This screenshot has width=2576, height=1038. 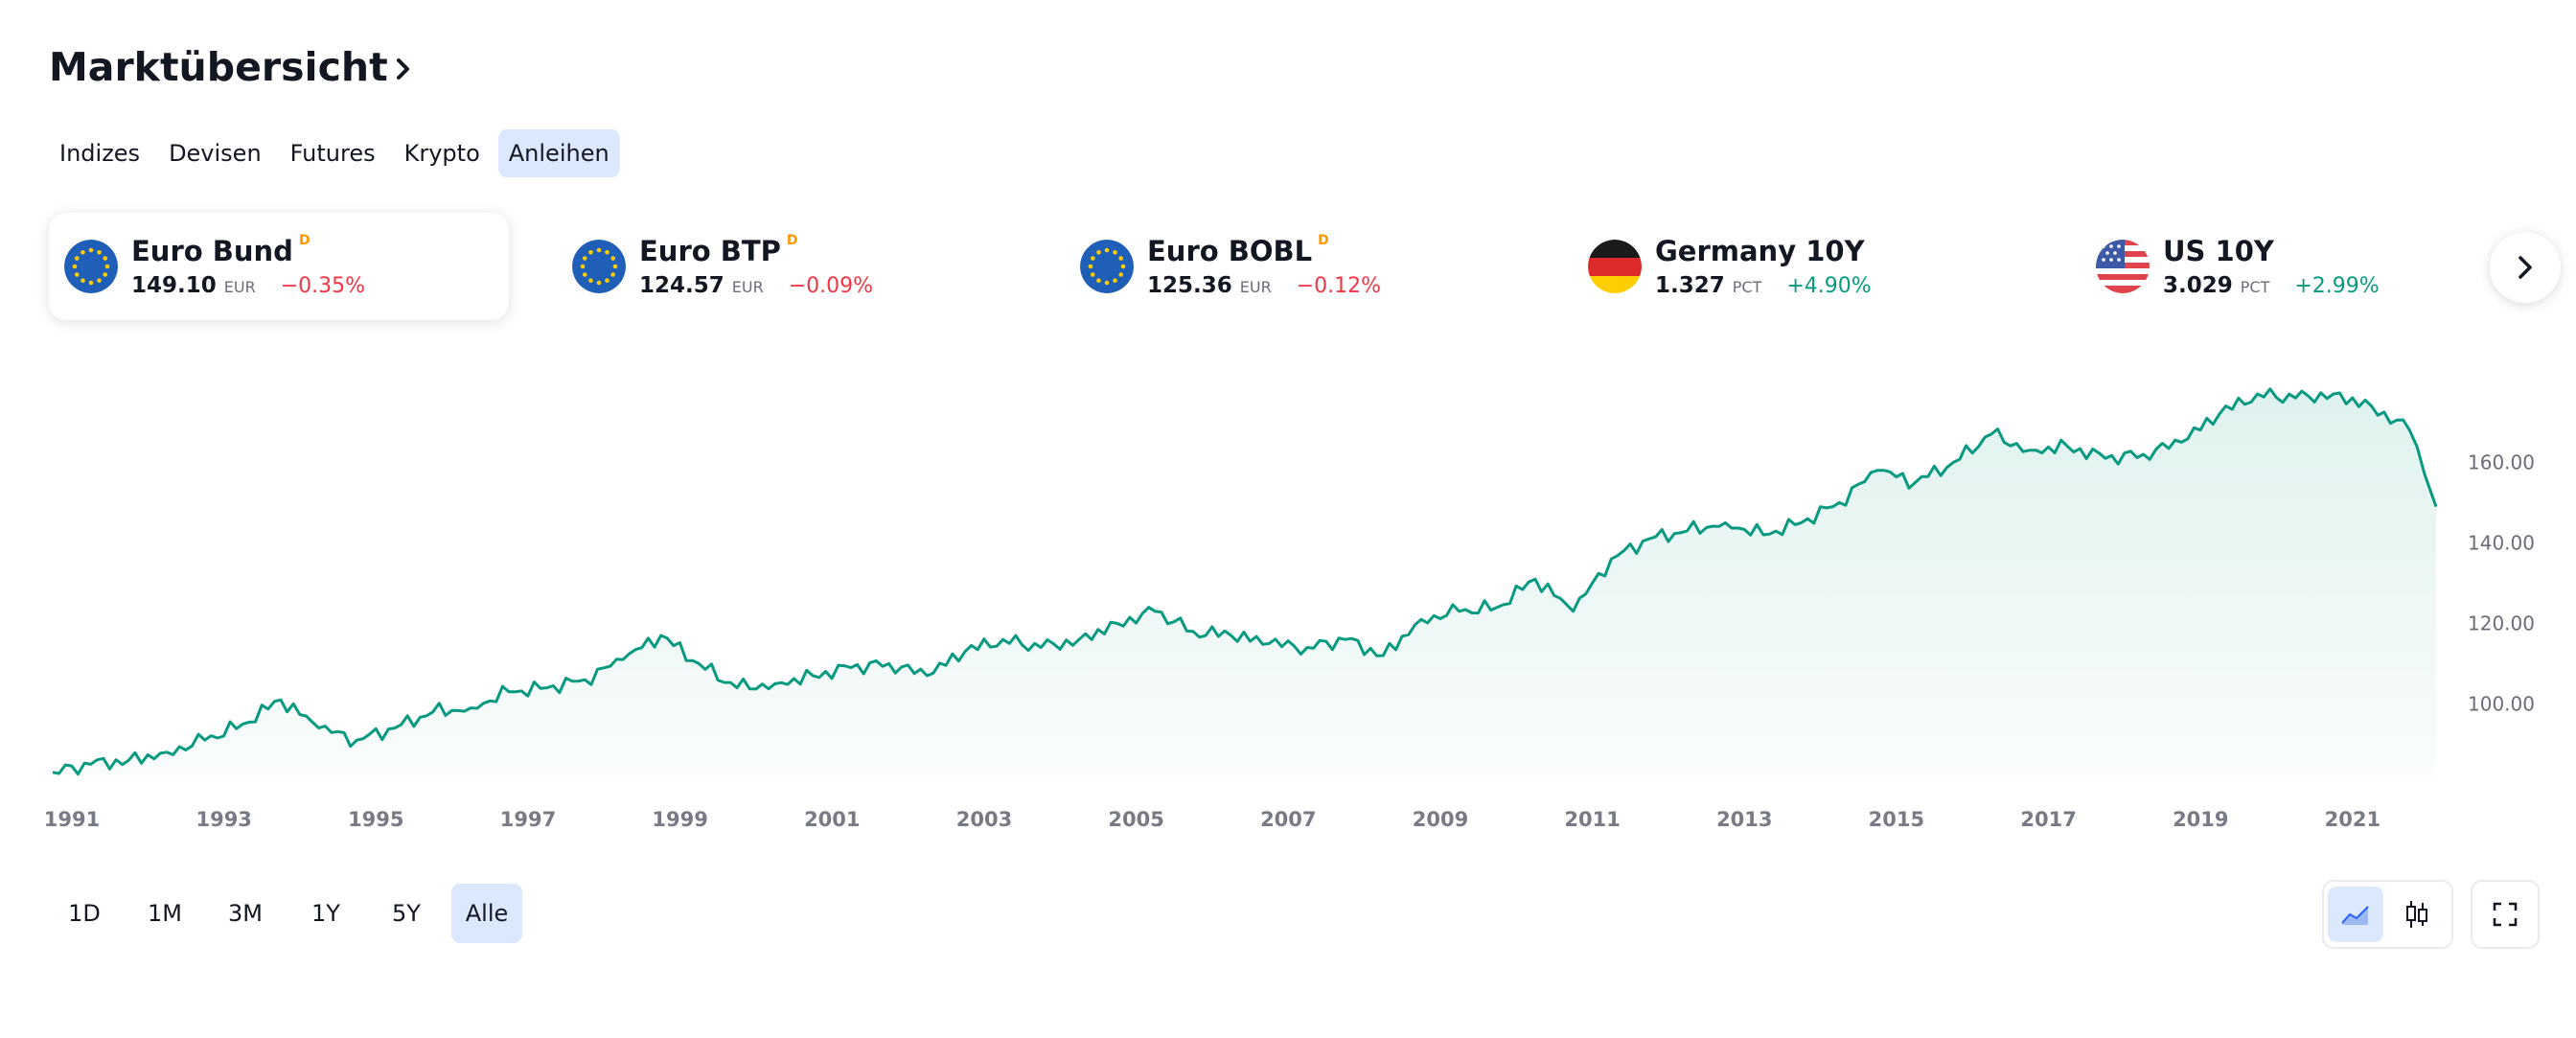 What do you see at coordinates (679, 819) in the screenshot?
I see `x-tick-label: 1999` at bounding box center [679, 819].